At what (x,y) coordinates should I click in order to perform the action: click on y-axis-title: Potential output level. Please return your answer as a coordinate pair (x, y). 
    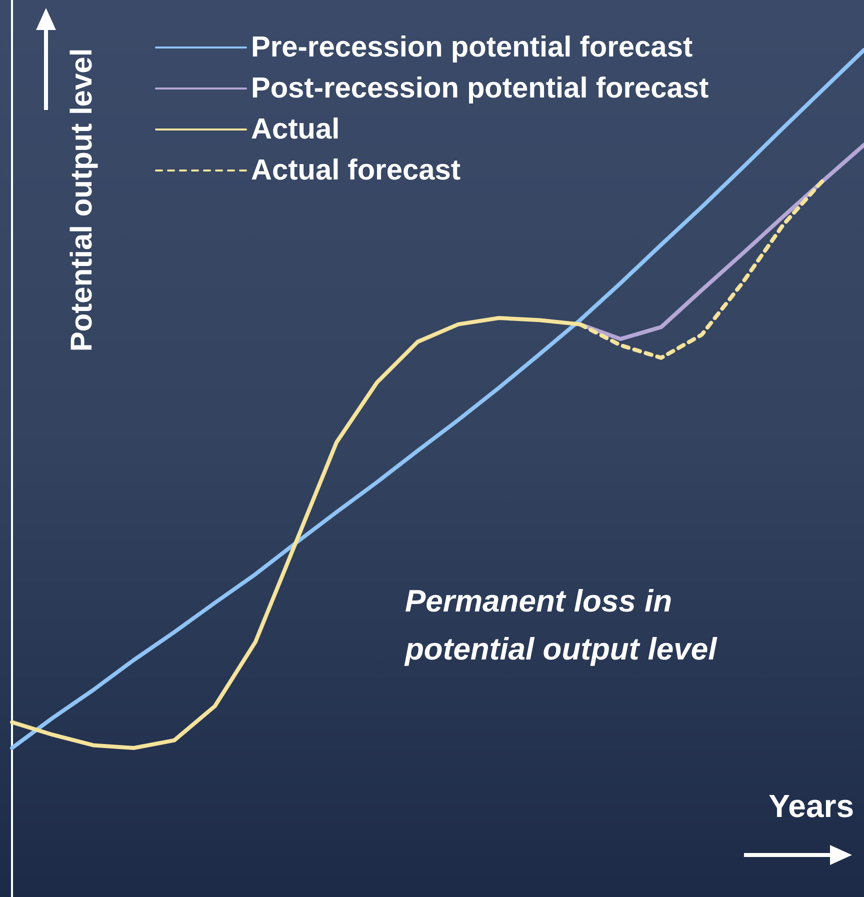
    Looking at the image, I should click on (82, 200).